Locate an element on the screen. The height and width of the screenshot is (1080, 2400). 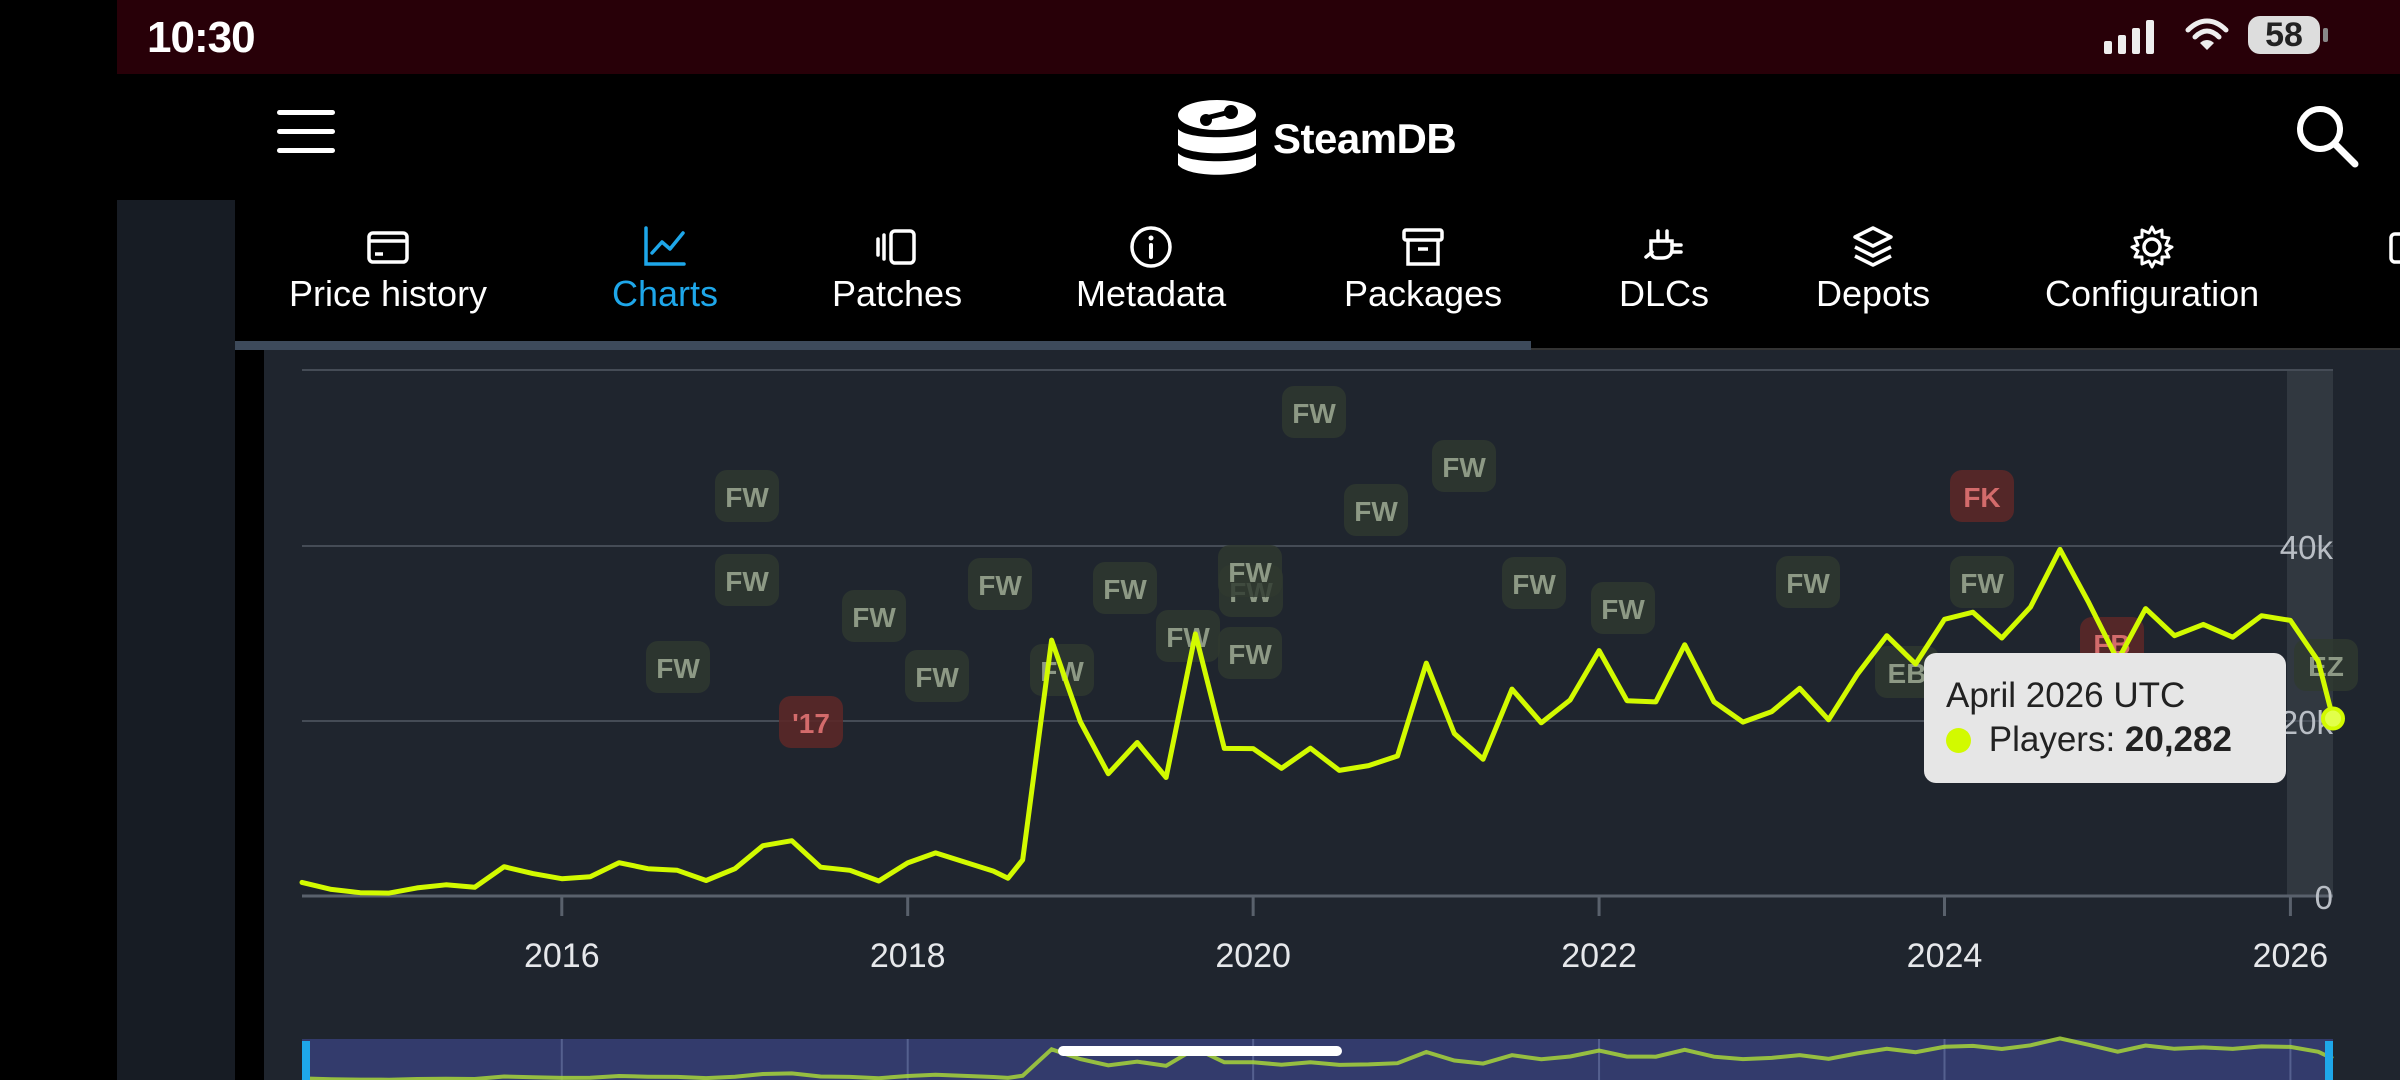
event-flag-label: EB is located at coordinates (1907, 673).